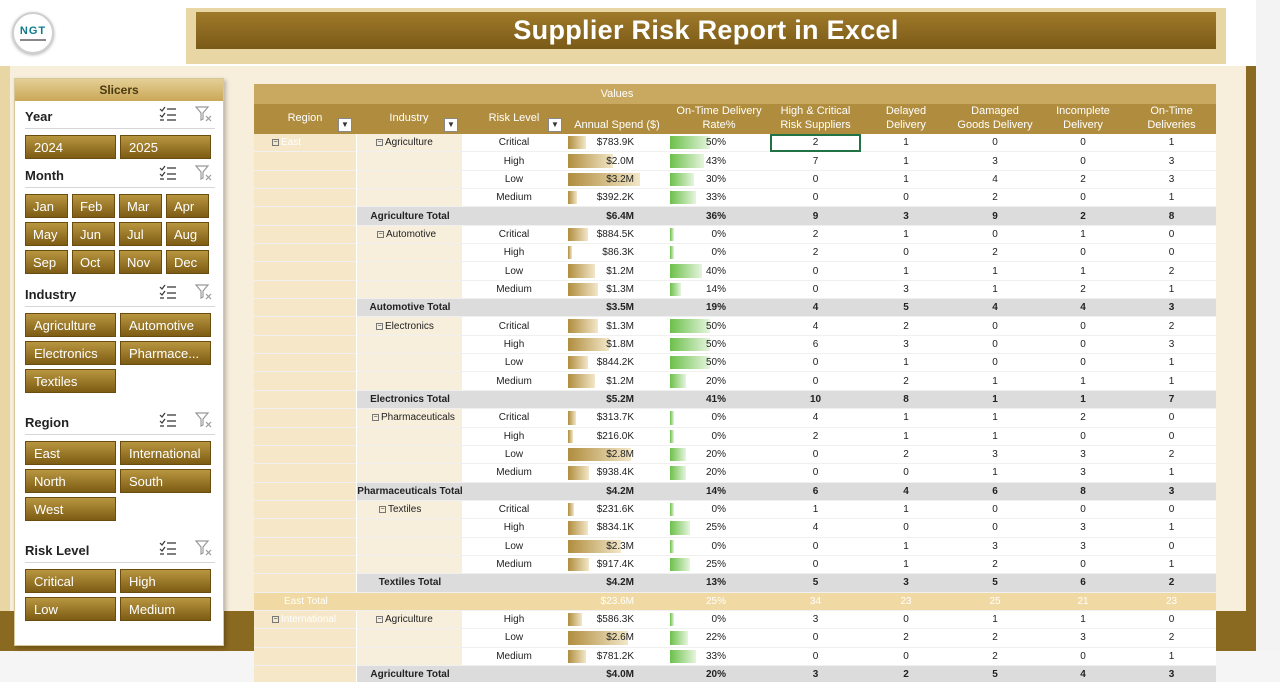 Image resolution: width=1280 pixels, height=682 pixels. I want to click on slicer-month-item: Nov, so click(140, 262).